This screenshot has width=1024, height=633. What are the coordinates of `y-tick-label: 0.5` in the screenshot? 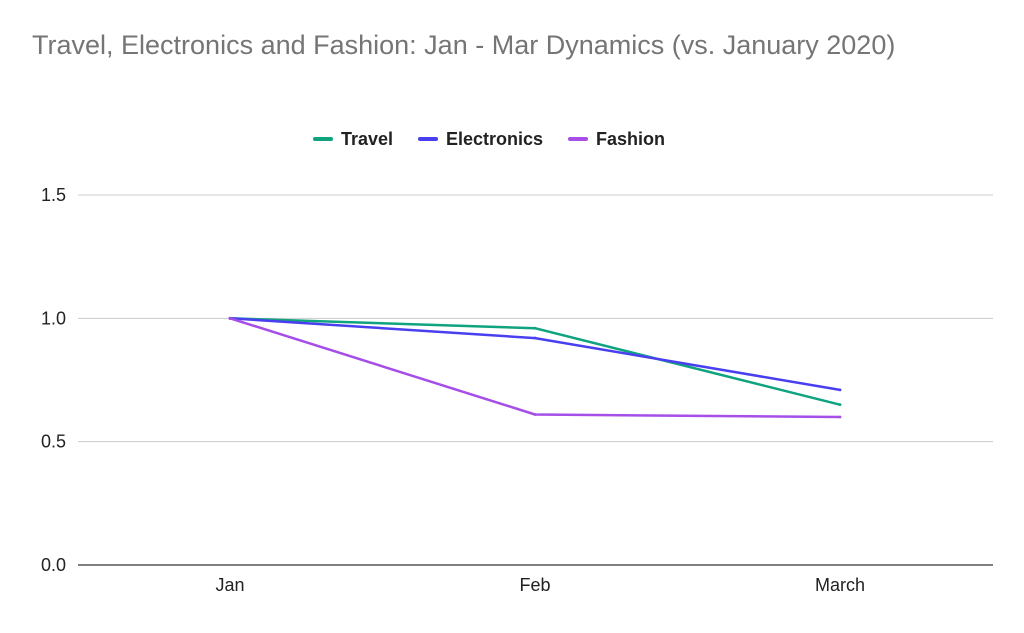 It's located at (53, 442).